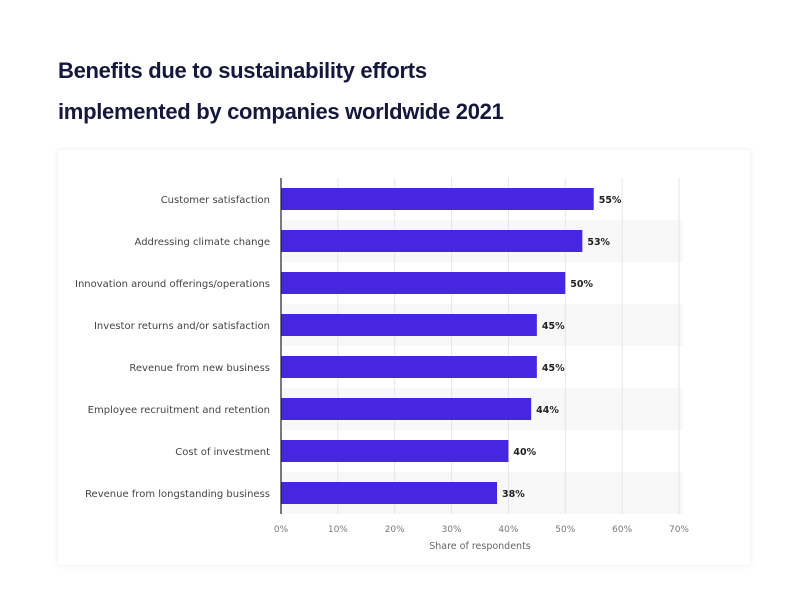 This screenshot has height=603, width=800. What do you see at coordinates (177, 494) in the screenshot?
I see `category-label: Revenue from longstanding business` at bounding box center [177, 494].